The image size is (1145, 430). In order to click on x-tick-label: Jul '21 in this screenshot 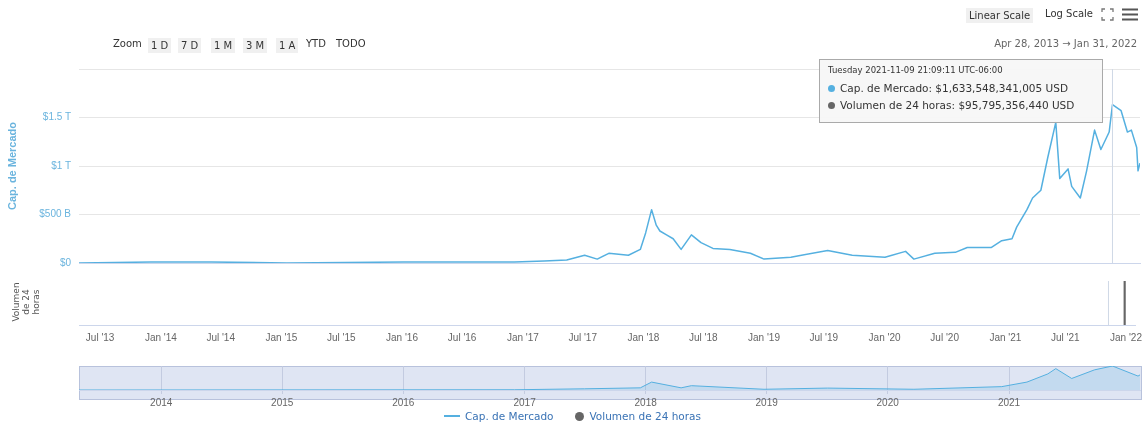, I will do `click(1065, 337)`.